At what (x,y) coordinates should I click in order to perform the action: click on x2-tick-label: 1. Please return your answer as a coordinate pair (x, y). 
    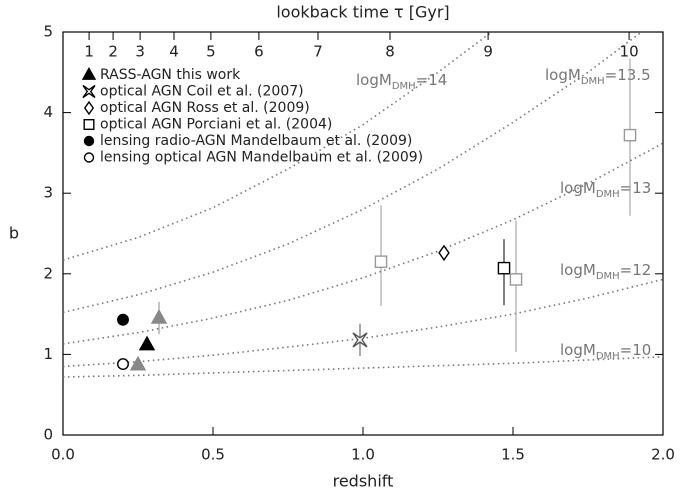
    Looking at the image, I should click on (89, 52).